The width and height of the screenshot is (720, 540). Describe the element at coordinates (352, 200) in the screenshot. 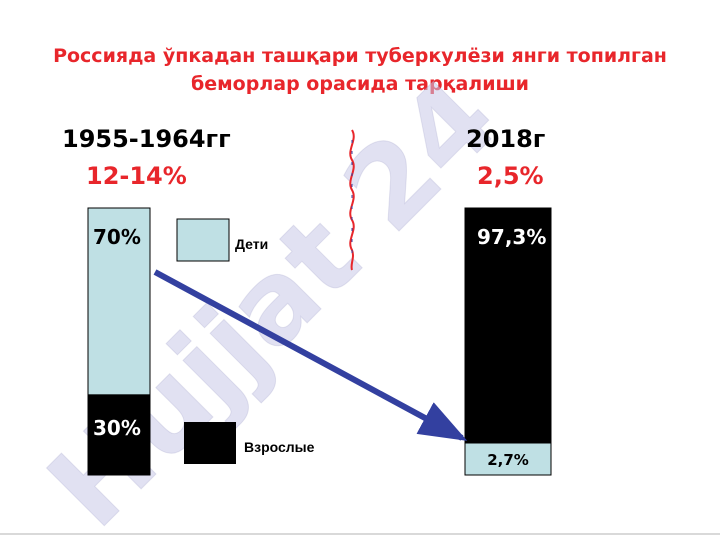

I see `wavy-divider` at that location.